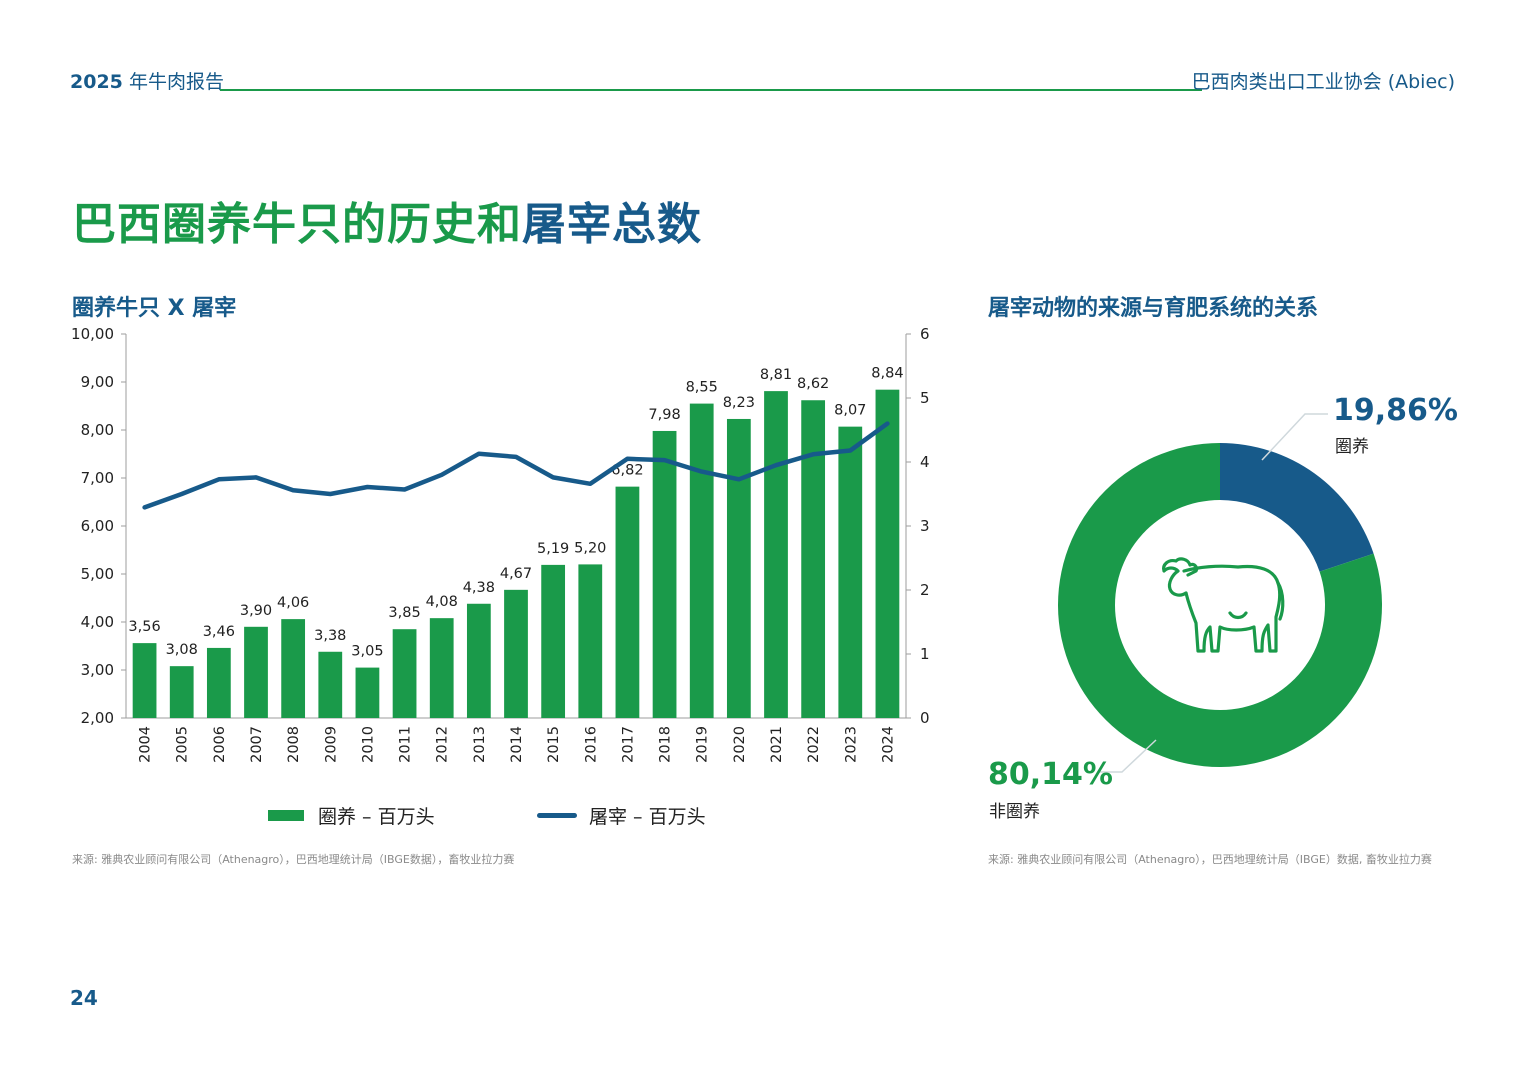  I want to click on cow-icon-belly, so click(1238, 615).